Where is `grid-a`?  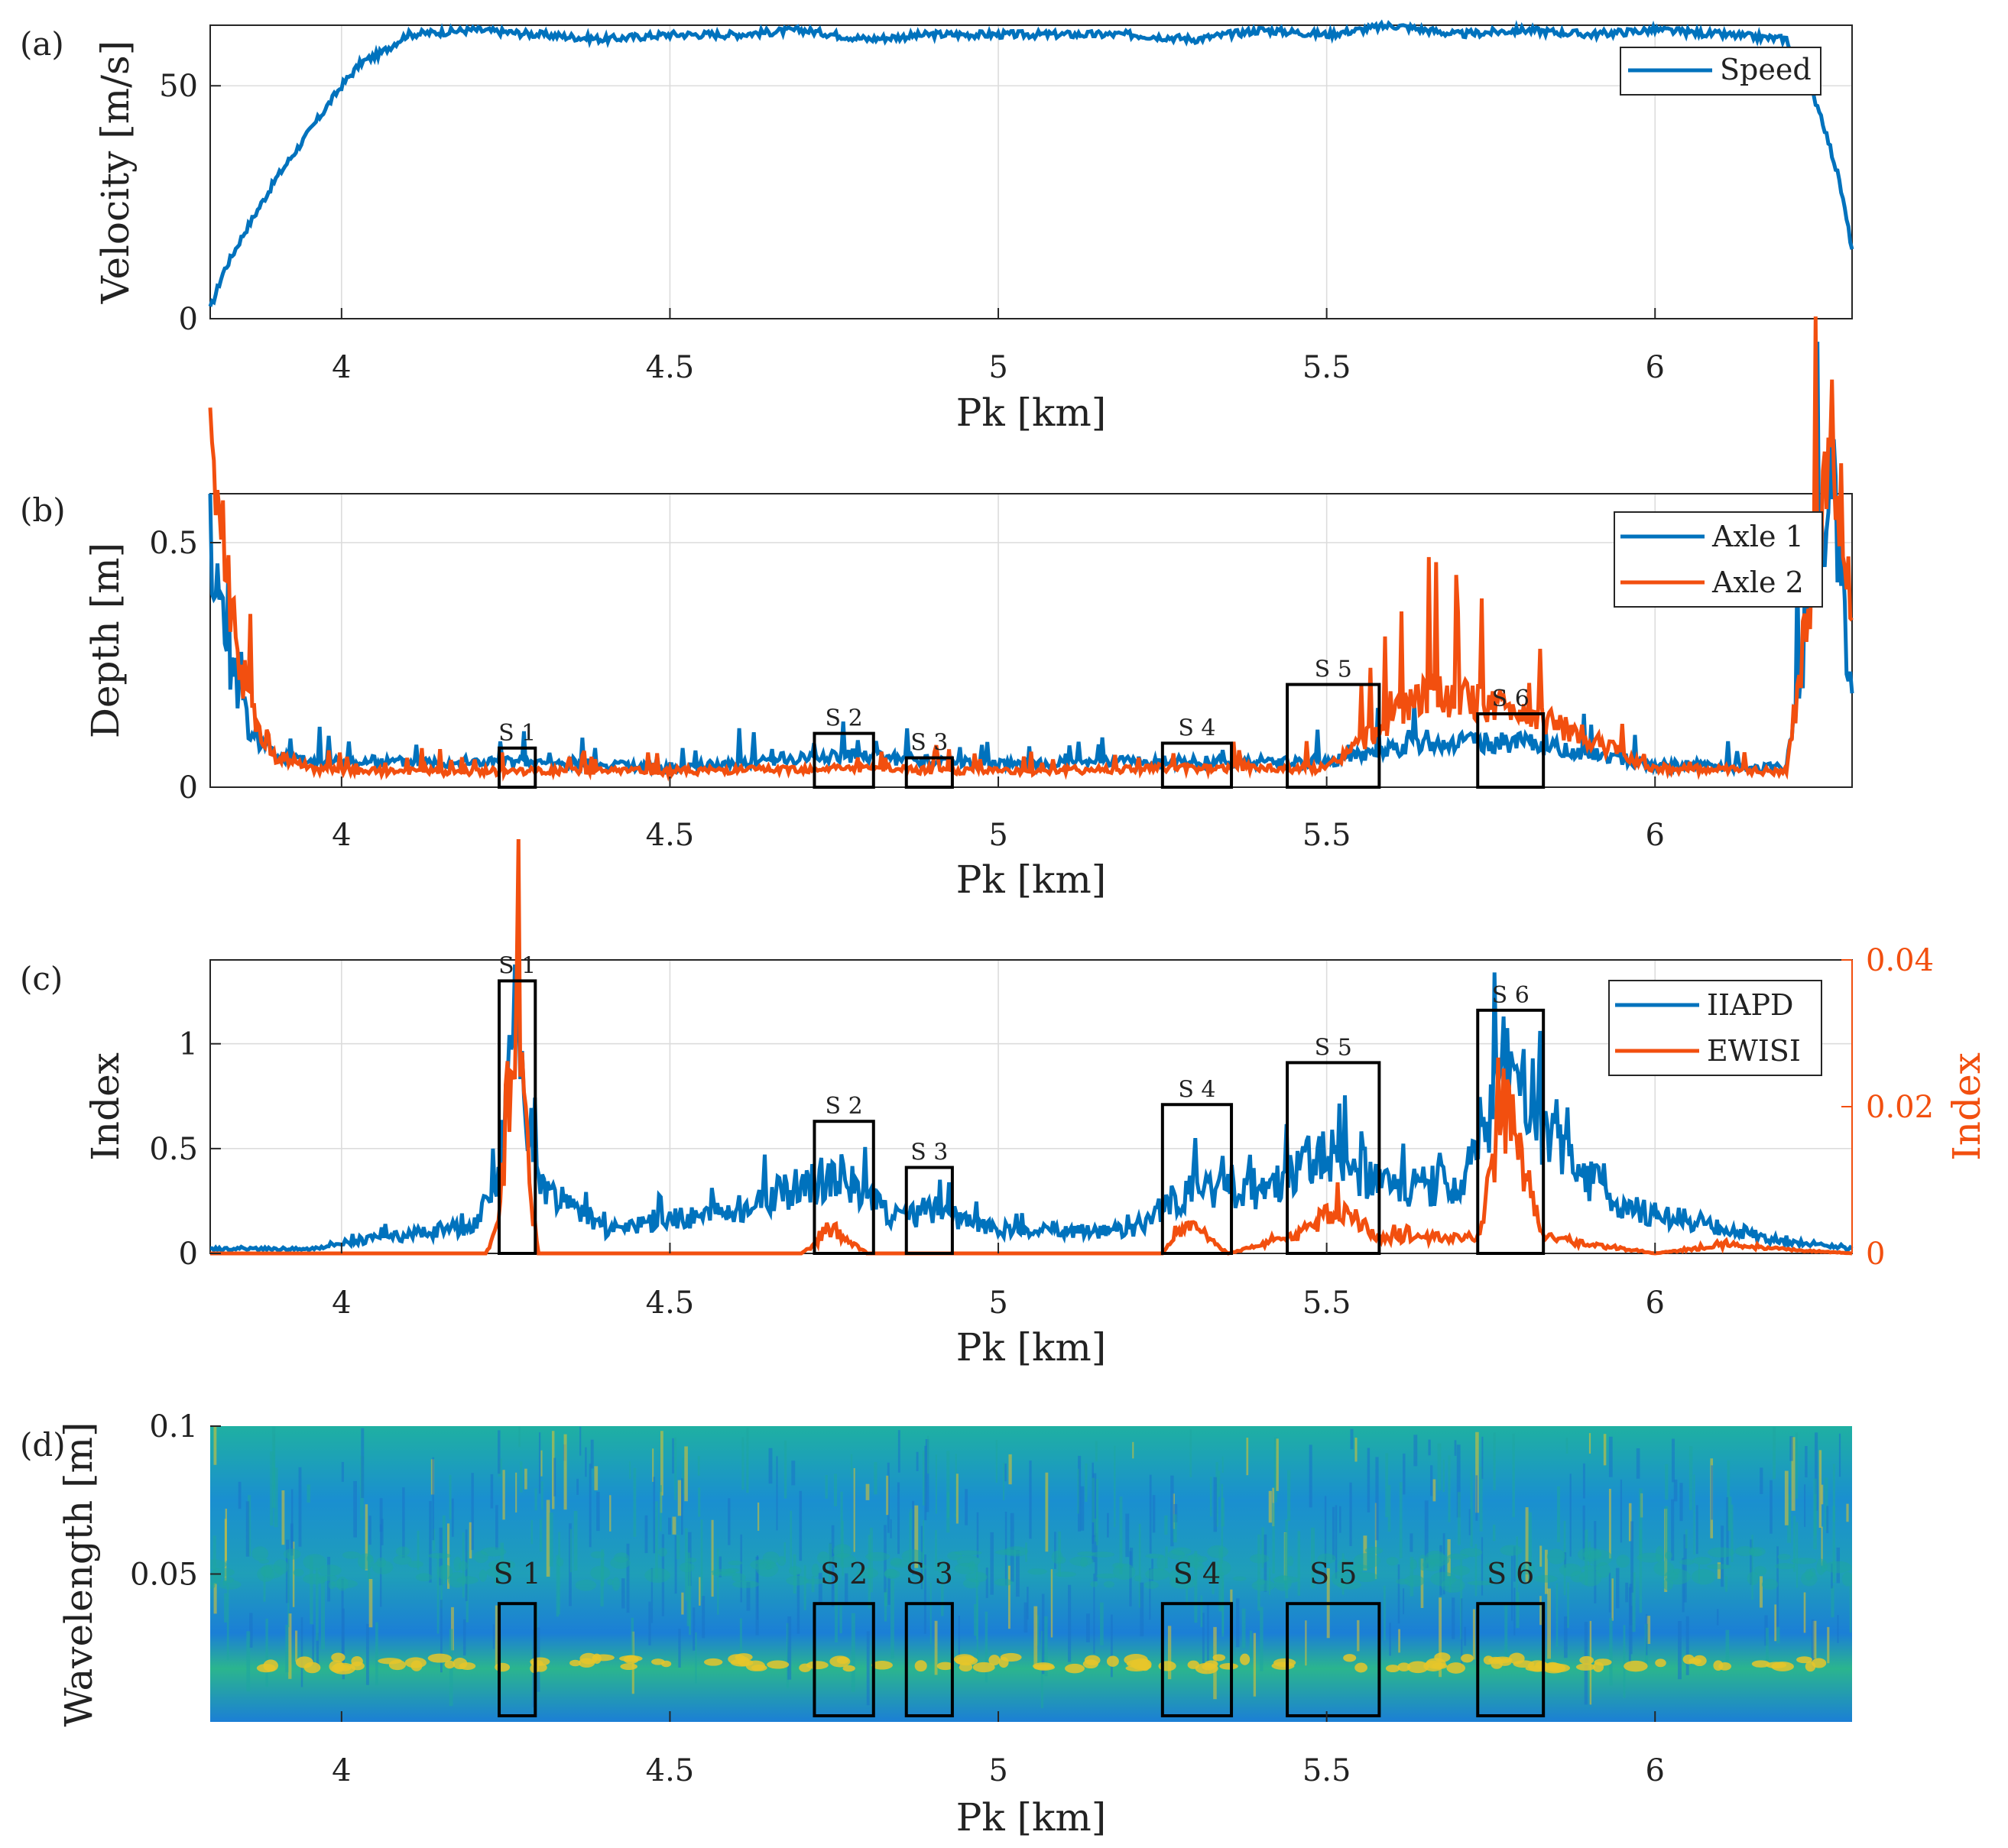 grid-a is located at coordinates (1031, 172).